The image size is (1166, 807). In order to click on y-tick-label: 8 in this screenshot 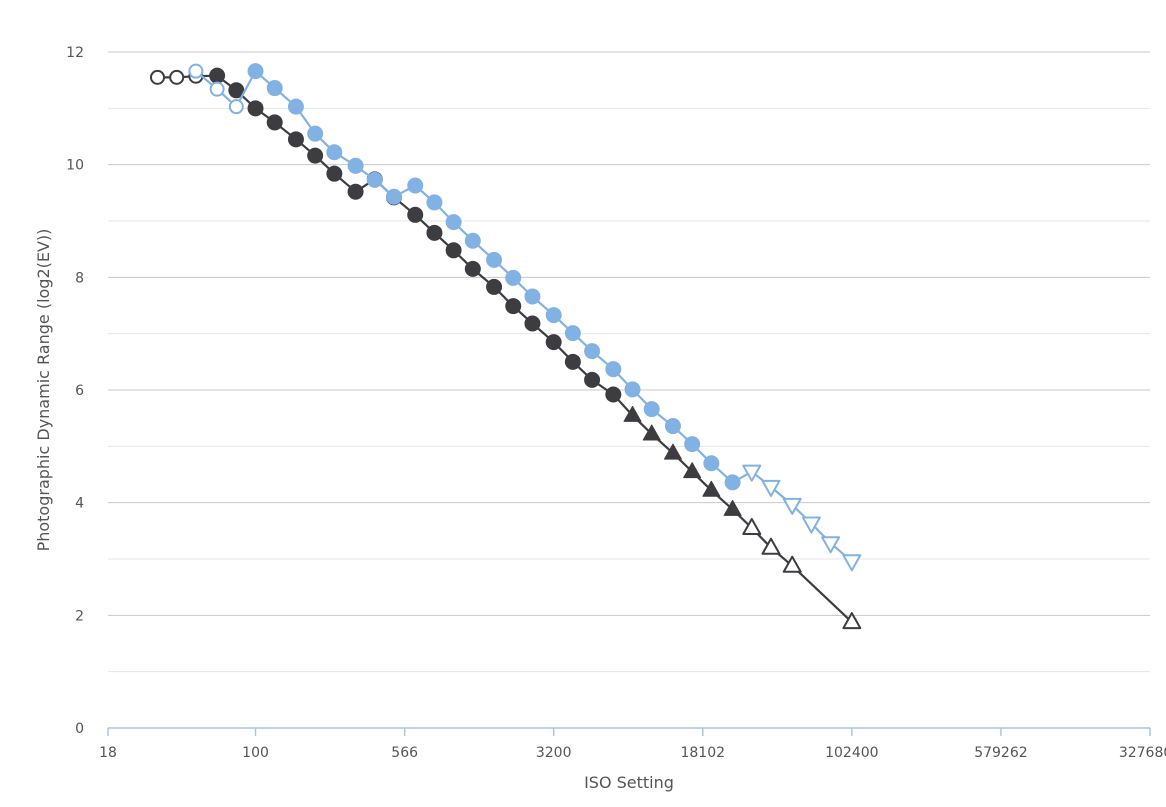, I will do `click(79, 278)`.